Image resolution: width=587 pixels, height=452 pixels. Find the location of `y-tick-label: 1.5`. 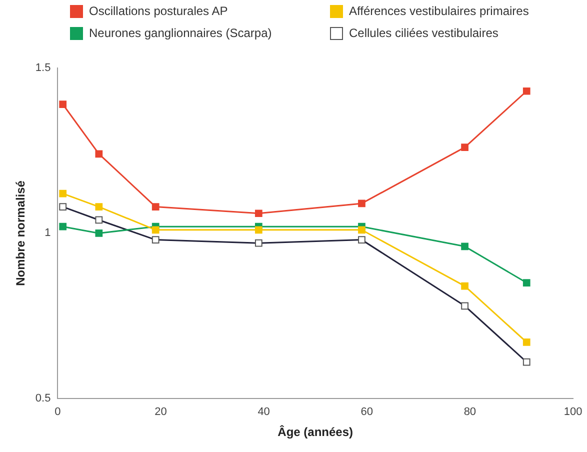

y-tick-label: 1.5 is located at coordinates (43, 68).